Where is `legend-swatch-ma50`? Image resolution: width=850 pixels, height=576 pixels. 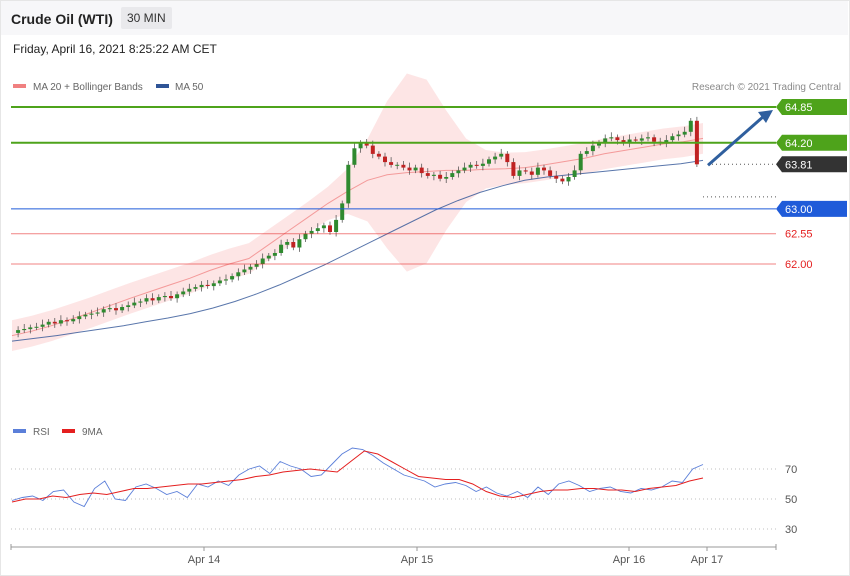 legend-swatch-ma50 is located at coordinates (162, 86).